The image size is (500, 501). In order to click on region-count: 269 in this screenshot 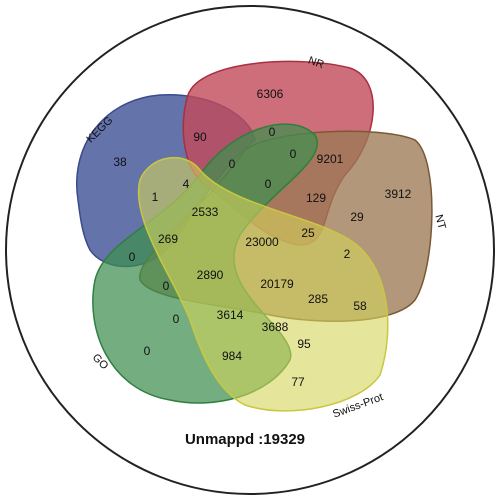, I will do `click(168, 239)`.